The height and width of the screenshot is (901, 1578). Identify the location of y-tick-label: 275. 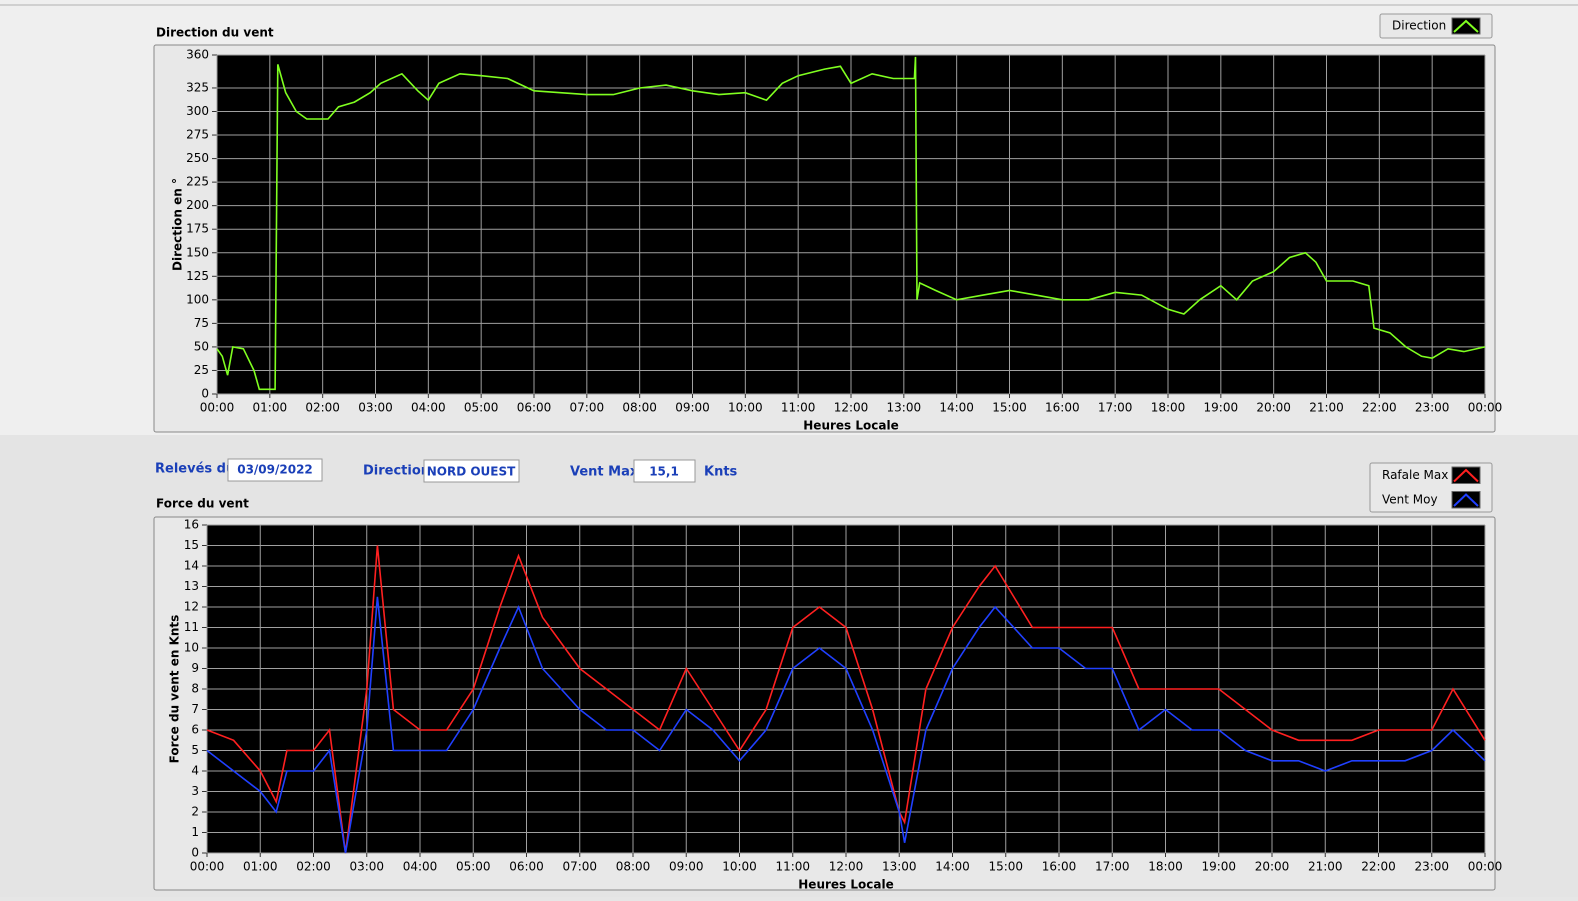
(197, 135).